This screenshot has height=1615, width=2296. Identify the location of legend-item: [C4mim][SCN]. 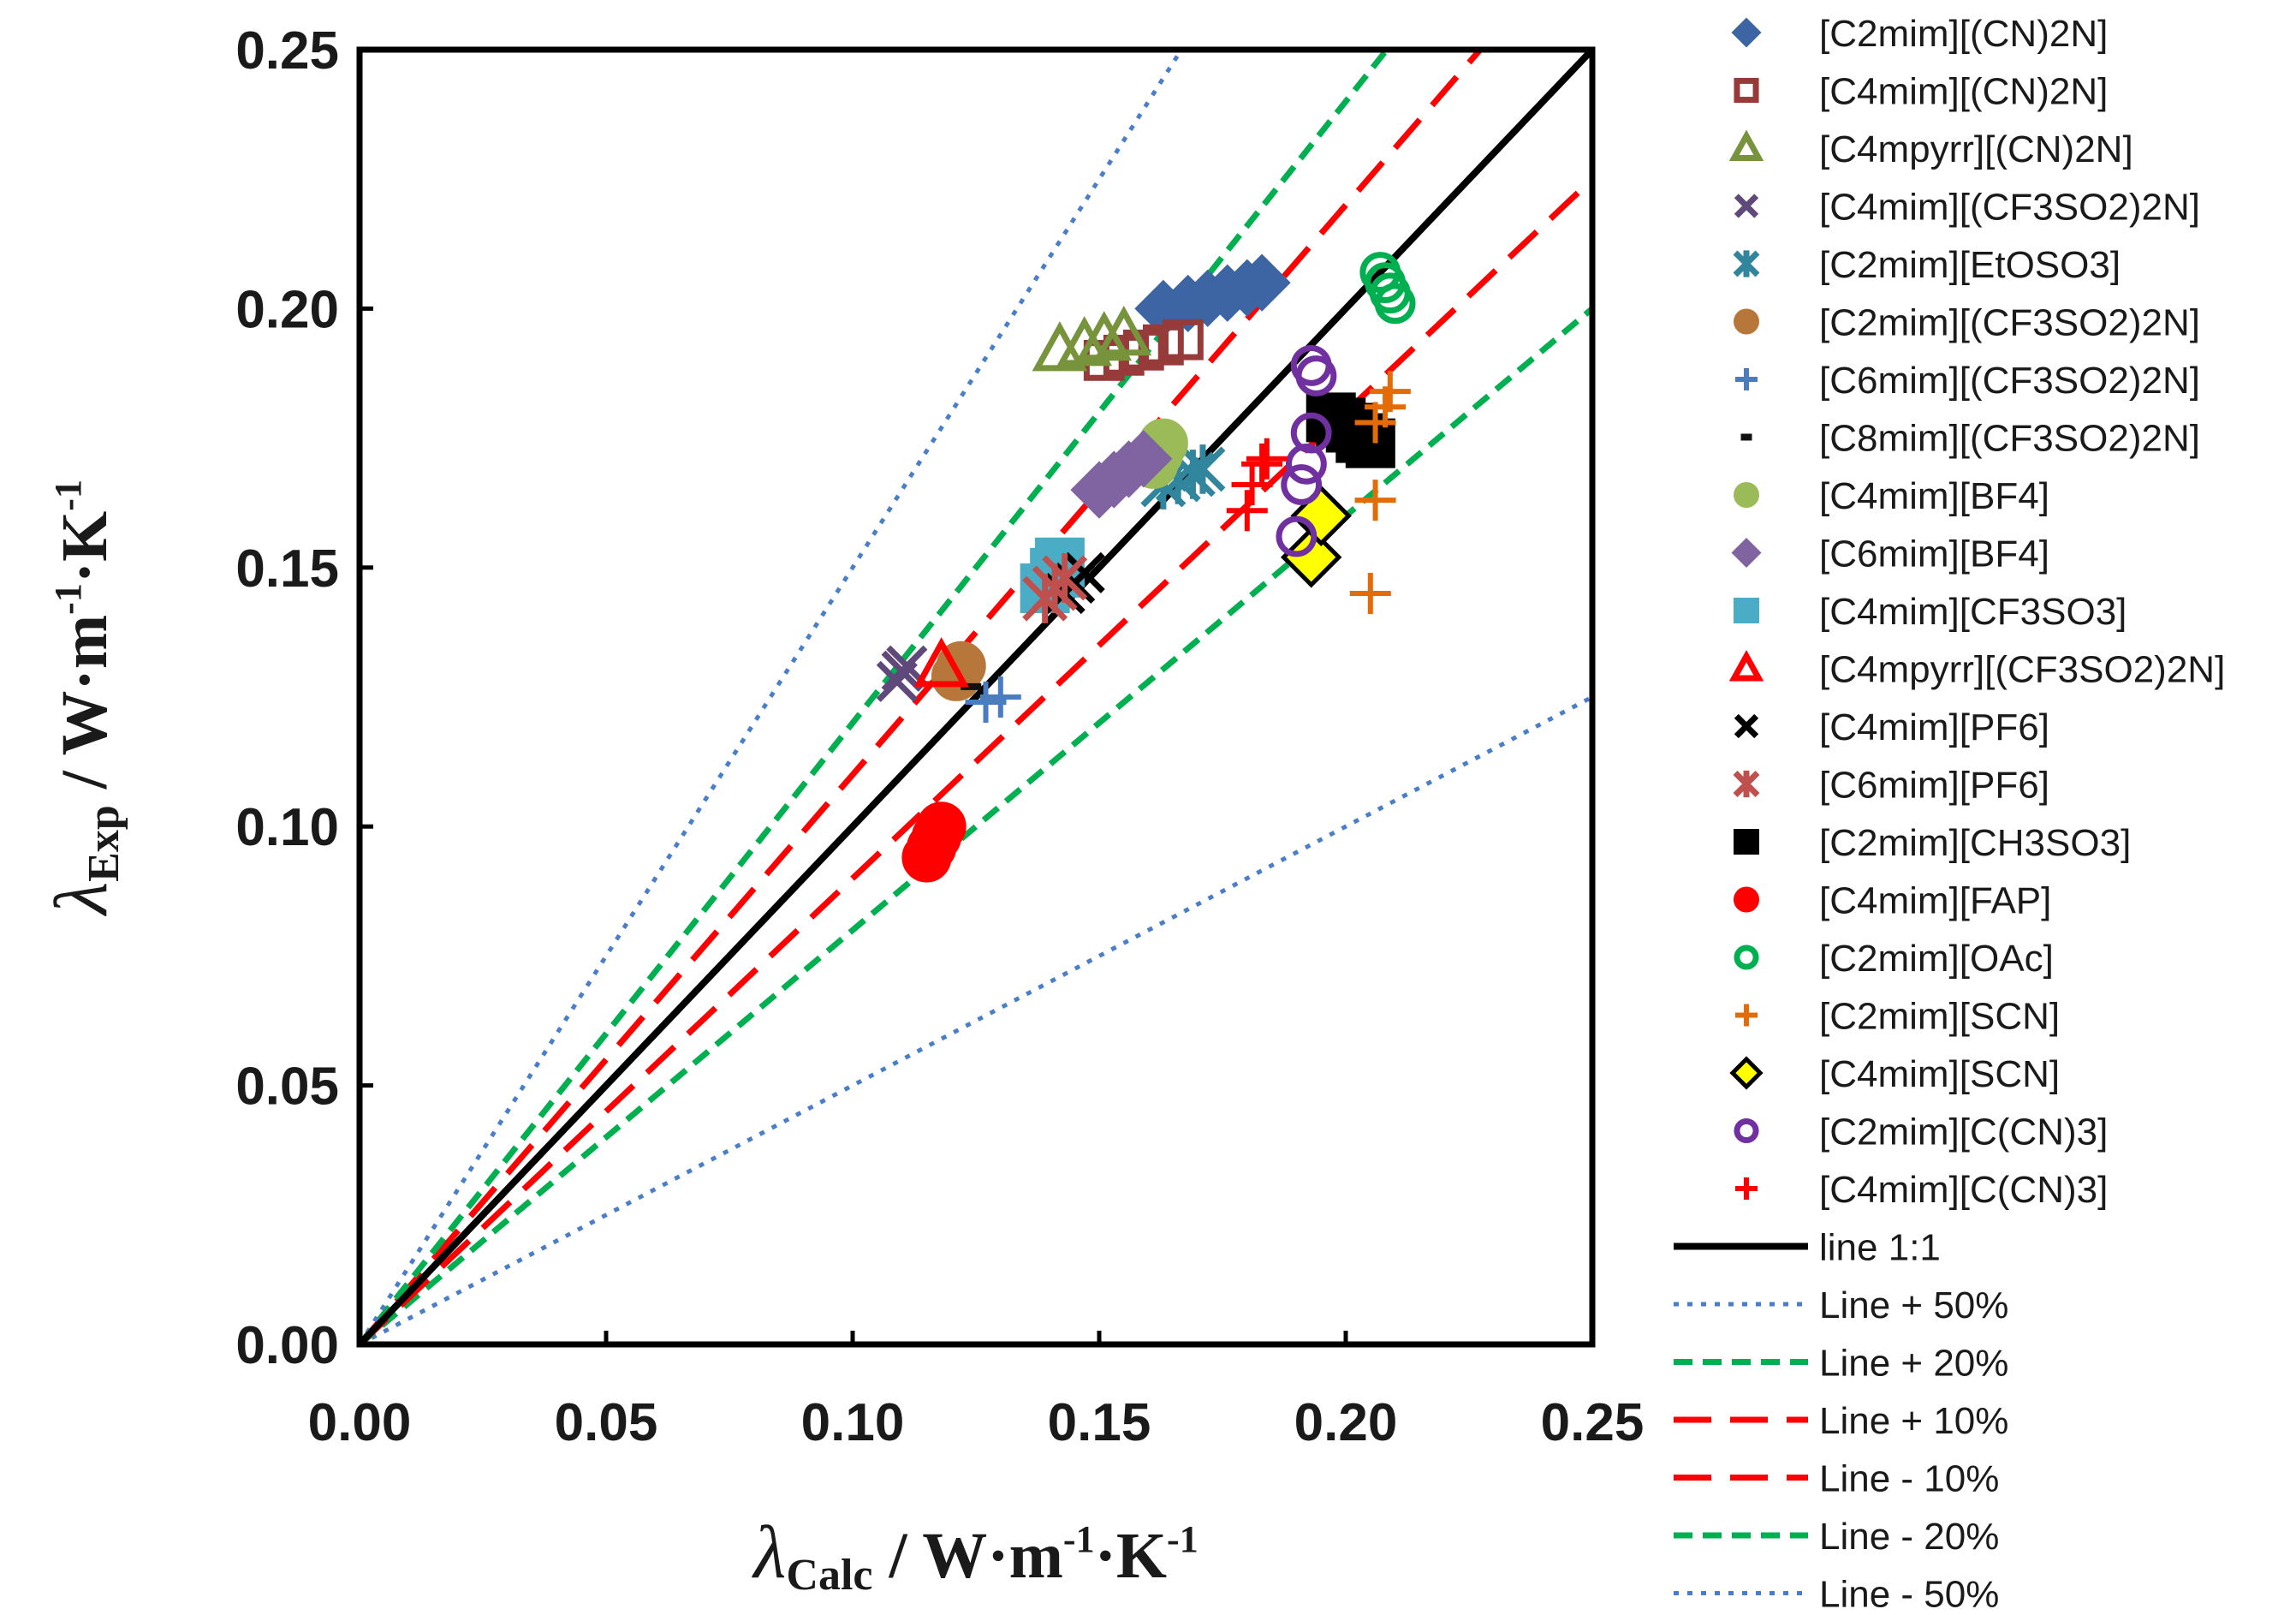
(1894, 1074).